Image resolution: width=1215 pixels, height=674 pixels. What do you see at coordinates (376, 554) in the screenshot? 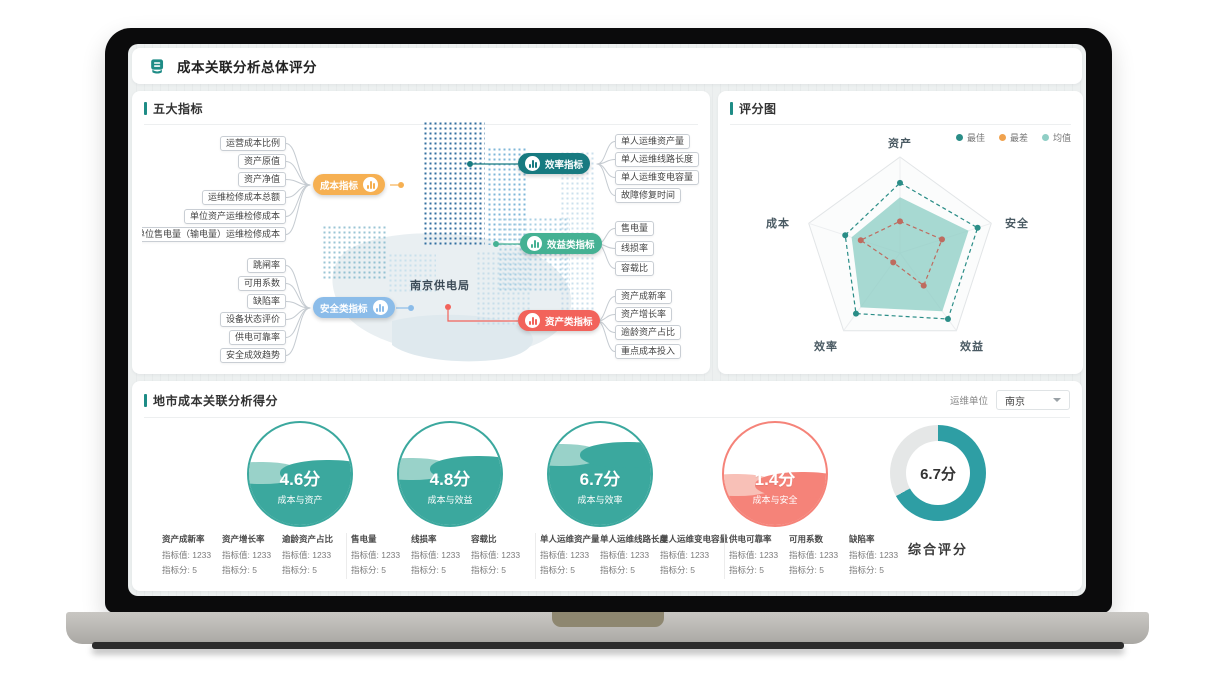
I see `metric-column: 售电量 指标值: 1233 指标分: 5` at bounding box center [376, 554].